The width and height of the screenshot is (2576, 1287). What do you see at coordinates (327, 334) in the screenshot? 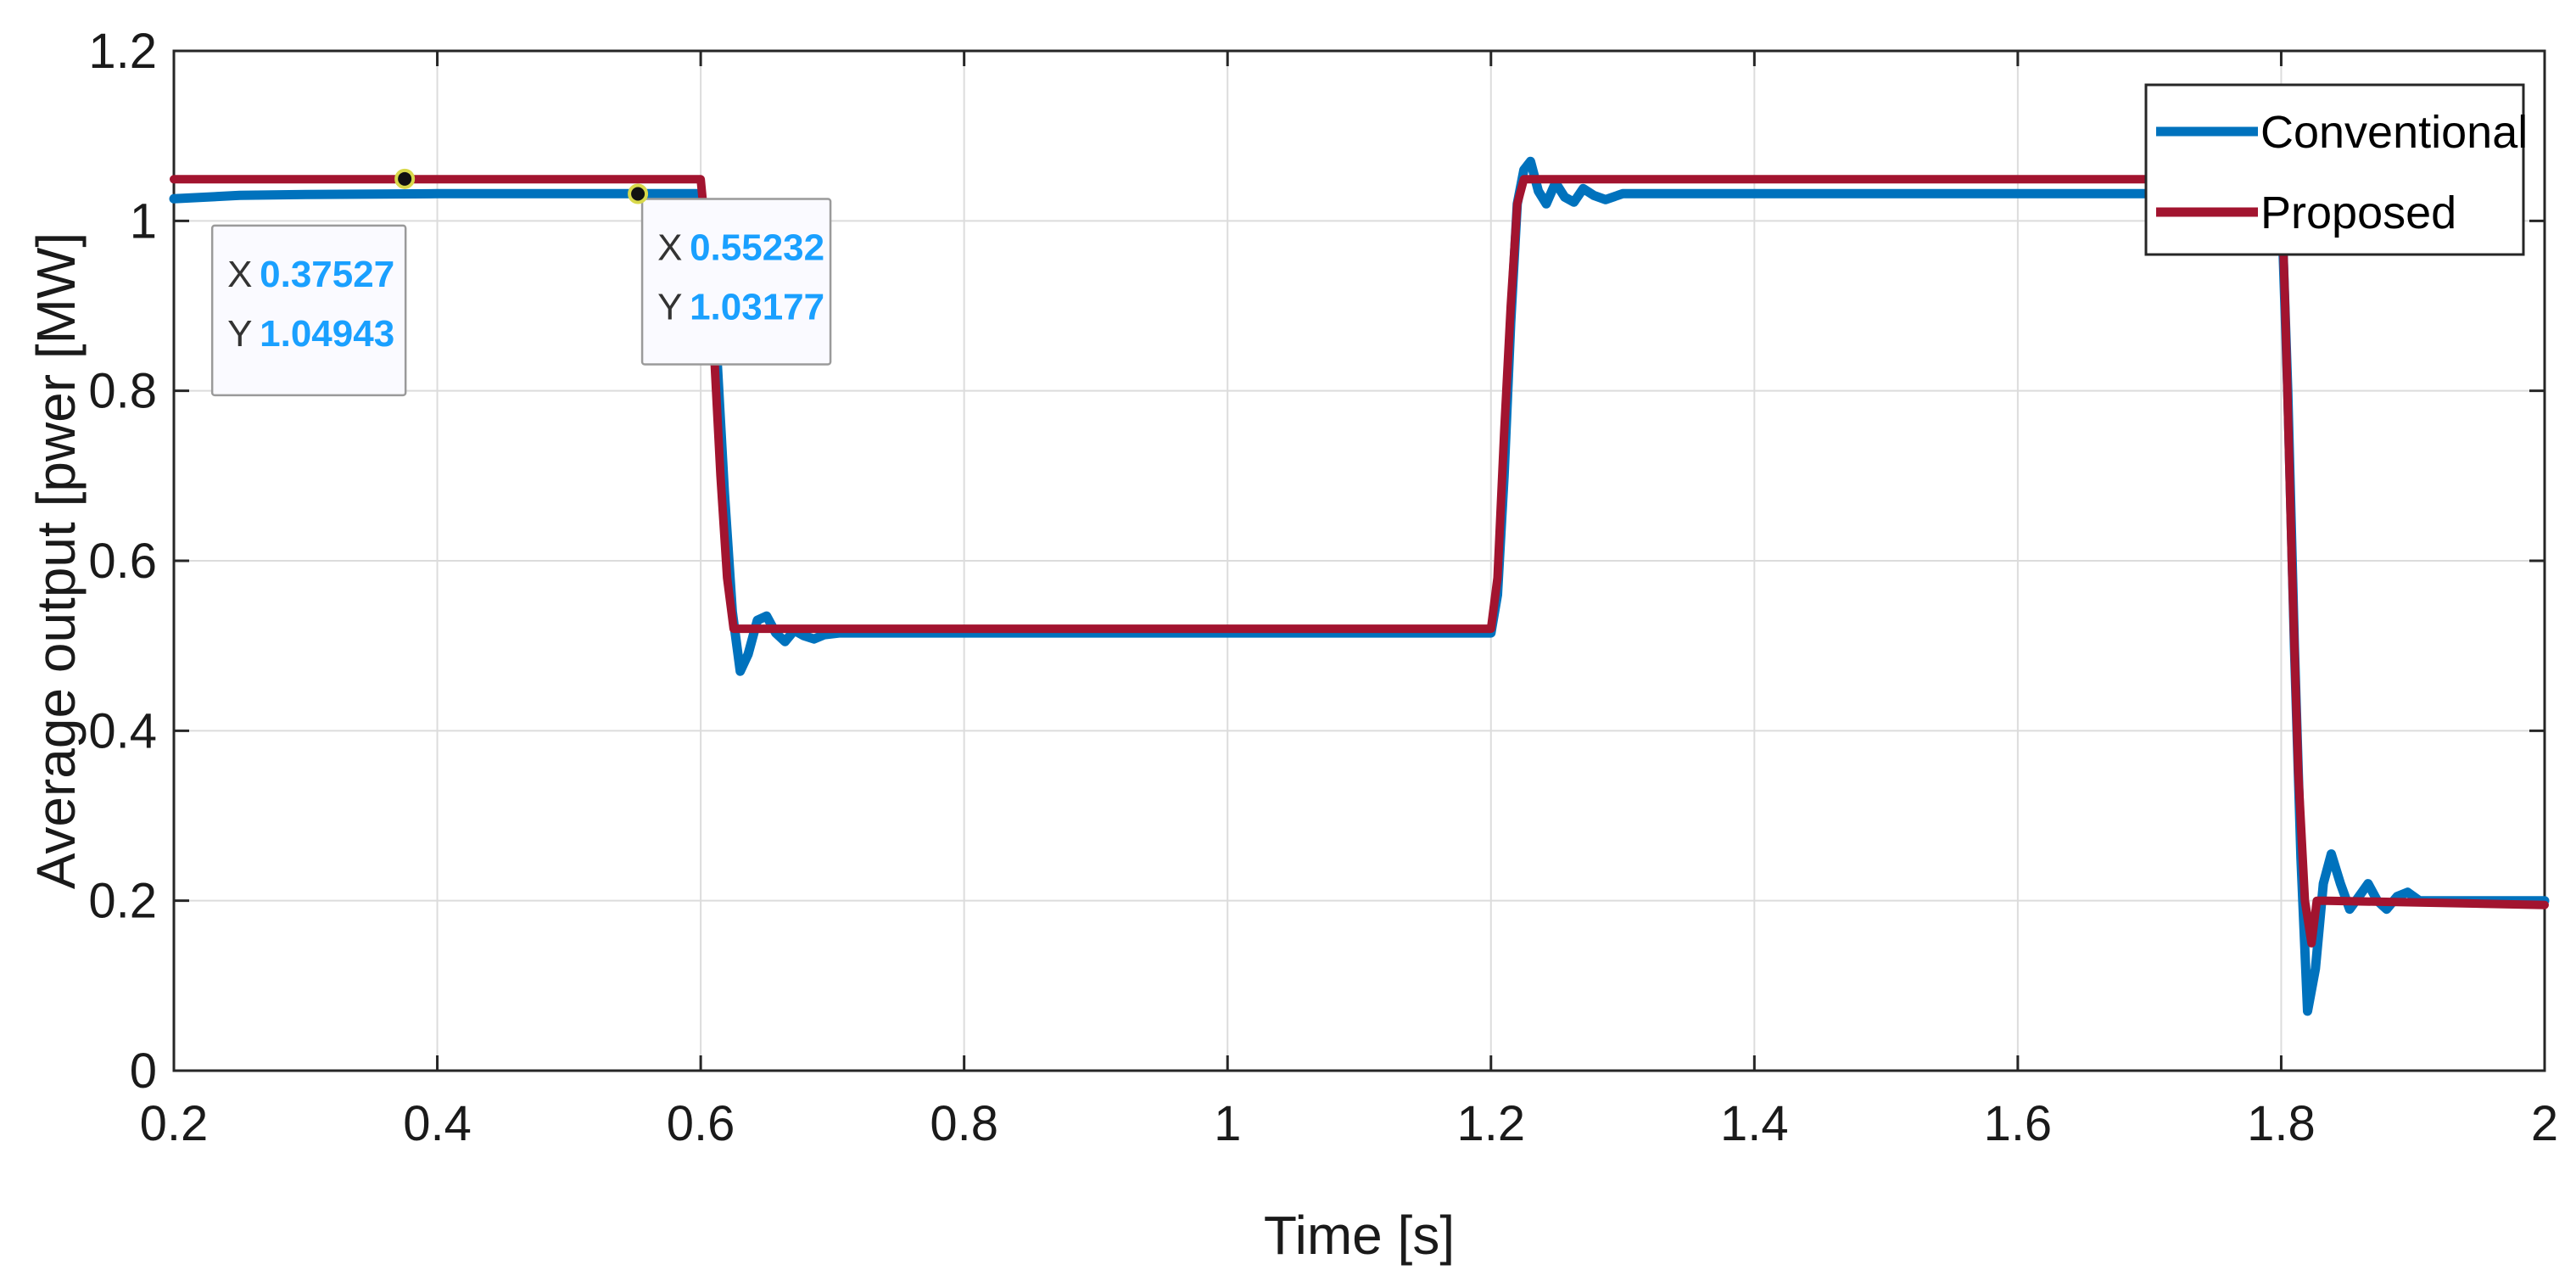
I see `datatip-y-value: 1.04943` at bounding box center [327, 334].